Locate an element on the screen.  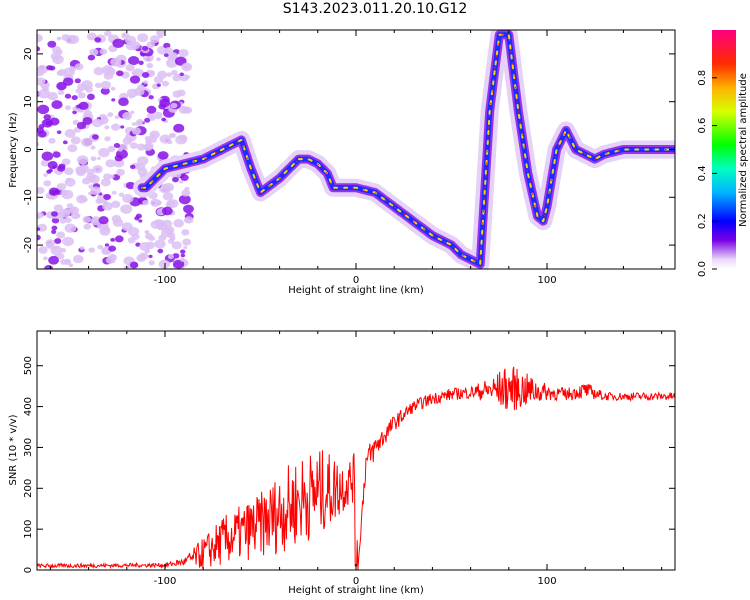
colorbar-tick-label: 0.2 is located at coordinates (702, 221).